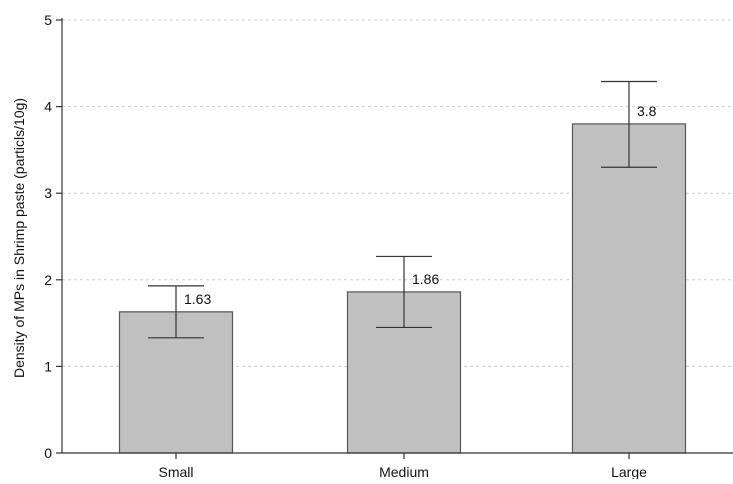 The width and height of the screenshot is (733, 484). Describe the element at coordinates (175, 471) in the screenshot. I see `x-tick-label-small: Small` at that location.